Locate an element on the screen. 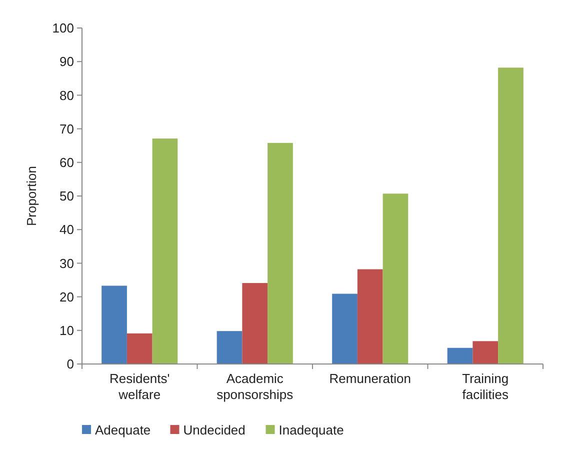 This screenshot has height=454, width=563. y-tick-label: 100 is located at coordinates (63, 28).